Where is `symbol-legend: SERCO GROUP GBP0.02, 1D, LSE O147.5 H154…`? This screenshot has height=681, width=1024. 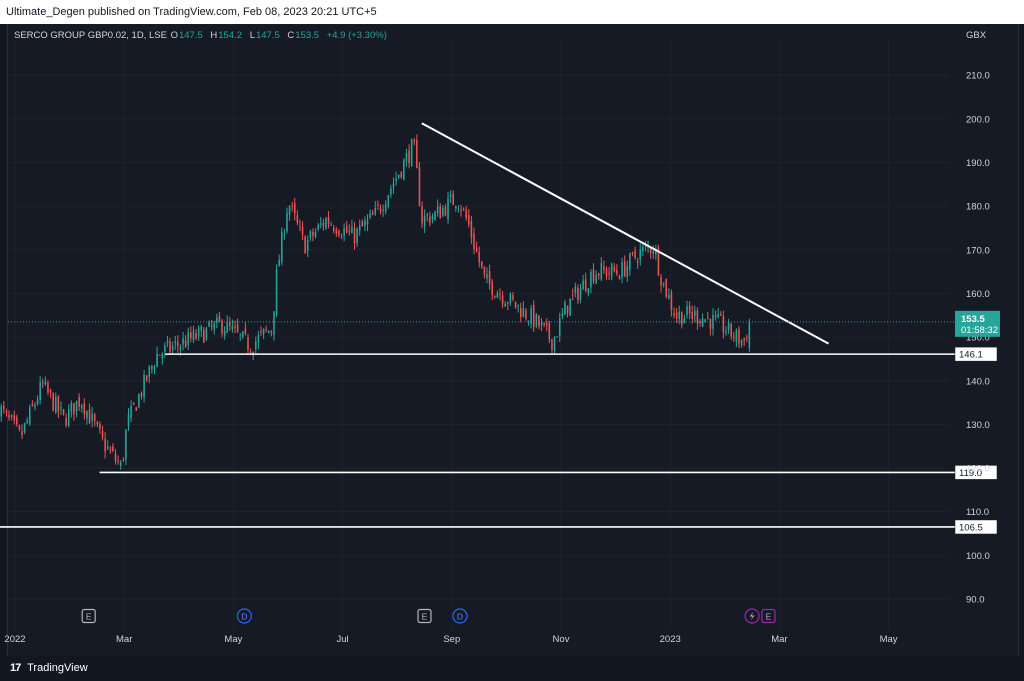
symbol-legend: SERCO GROUP GBP0.02, 1D, LSE O147.5 H154… is located at coordinates (203, 35).